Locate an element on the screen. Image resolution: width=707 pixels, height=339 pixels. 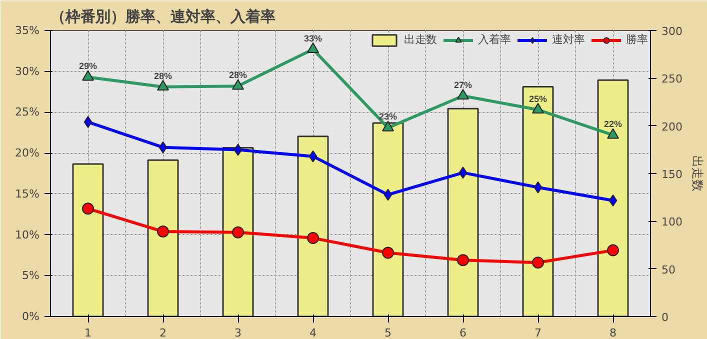
y2-tick-label: 250 is located at coordinates (672, 79).